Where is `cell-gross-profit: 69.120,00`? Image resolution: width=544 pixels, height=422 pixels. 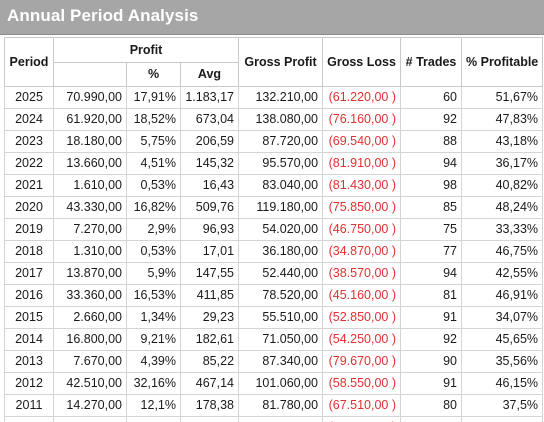
cell-gross-profit: 69.120,00 is located at coordinates (281, 419).